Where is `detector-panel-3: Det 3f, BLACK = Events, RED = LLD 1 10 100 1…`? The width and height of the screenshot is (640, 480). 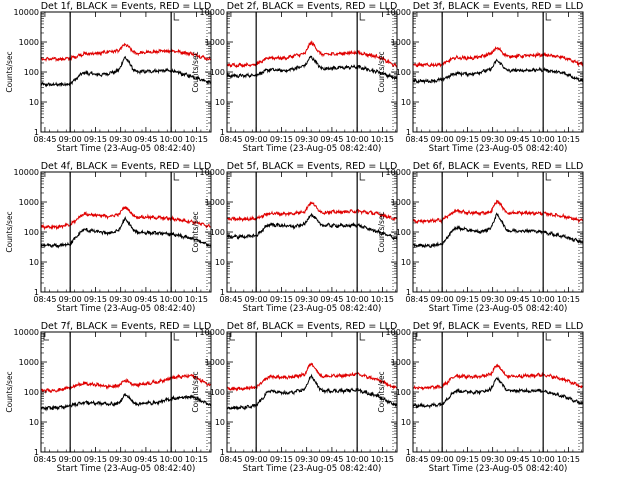 detector-panel-3: Det 3f, BLACK = Events, RED = LLD 1 10 100 1… is located at coordinates (480, 77).